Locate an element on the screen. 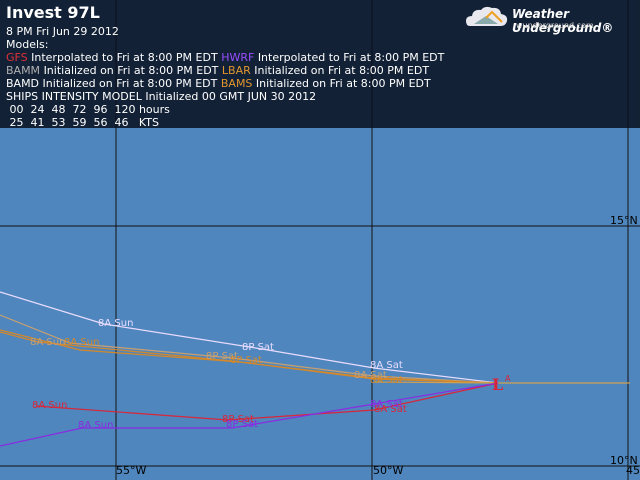 The height and width of the screenshot is (480, 640). model-gfs: GFS is located at coordinates (17, 57).